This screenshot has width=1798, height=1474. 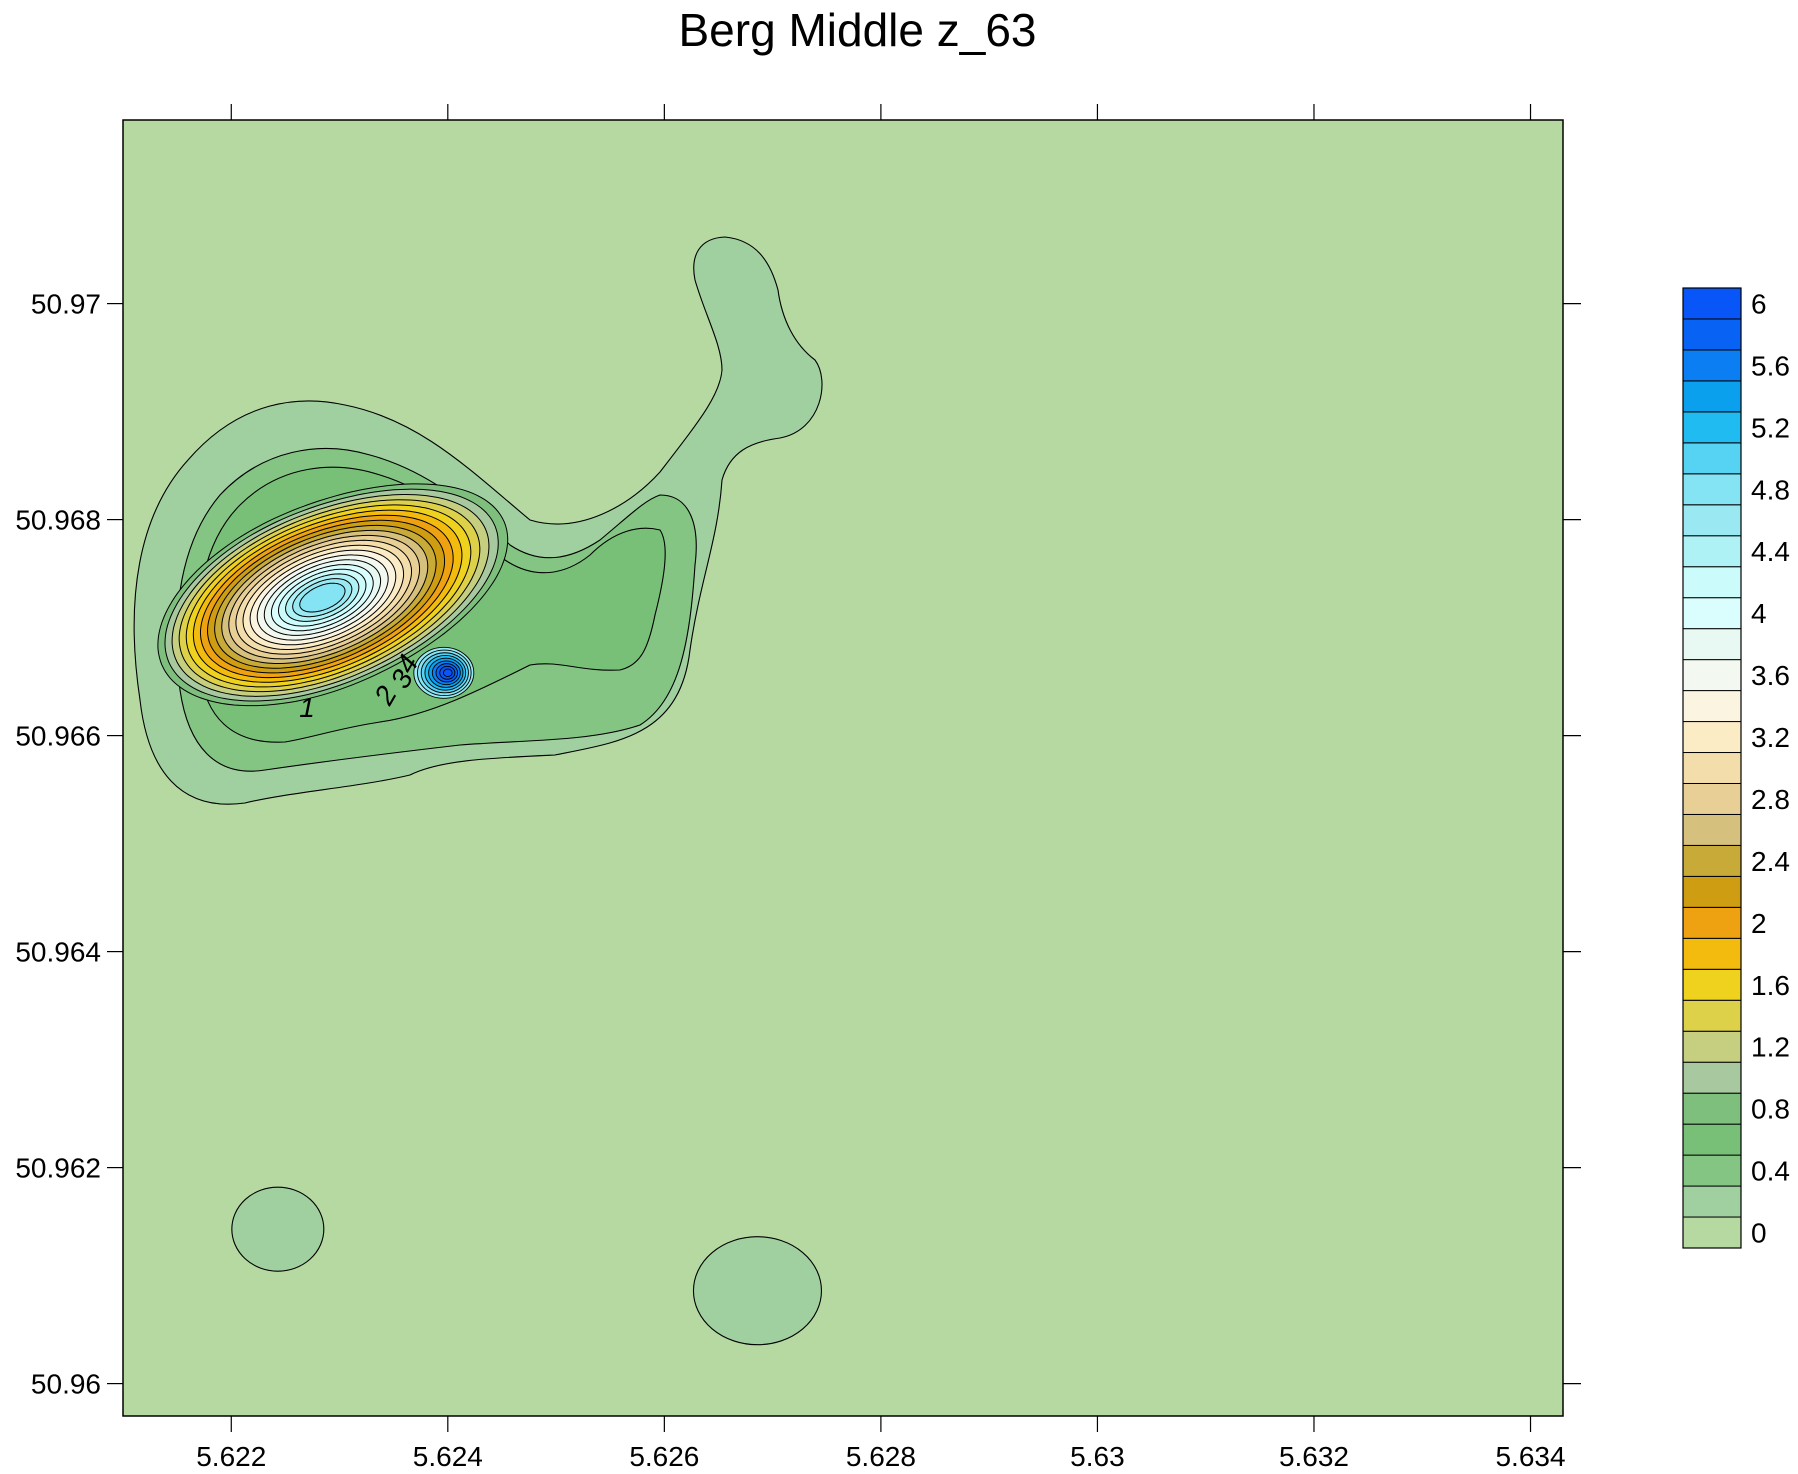 What do you see at coordinates (881, 1456) in the screenshot?
I see `x-tick-label: 5.628` at bounding box center [881, 1456].